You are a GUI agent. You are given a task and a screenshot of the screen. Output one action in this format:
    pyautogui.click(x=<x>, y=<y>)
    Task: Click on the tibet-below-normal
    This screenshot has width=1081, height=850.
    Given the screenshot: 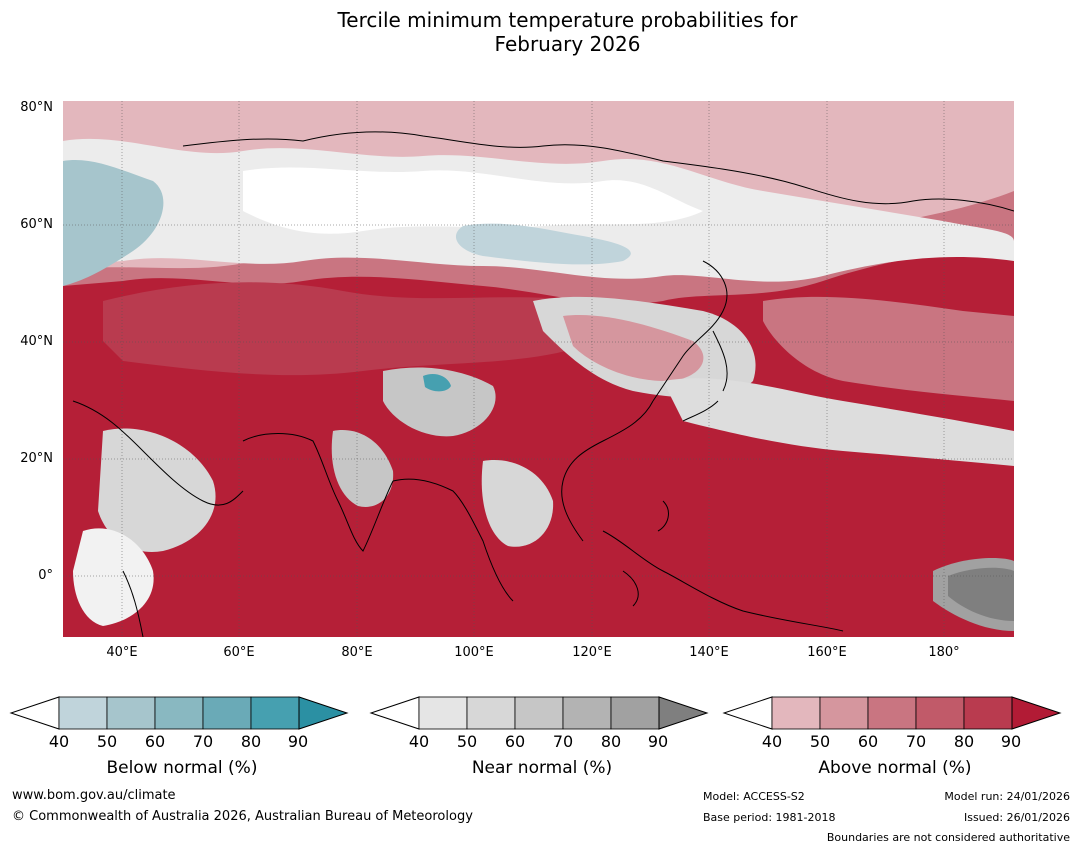 What is the action you would take?
    pyautogui.click(x=437, y=383)
    